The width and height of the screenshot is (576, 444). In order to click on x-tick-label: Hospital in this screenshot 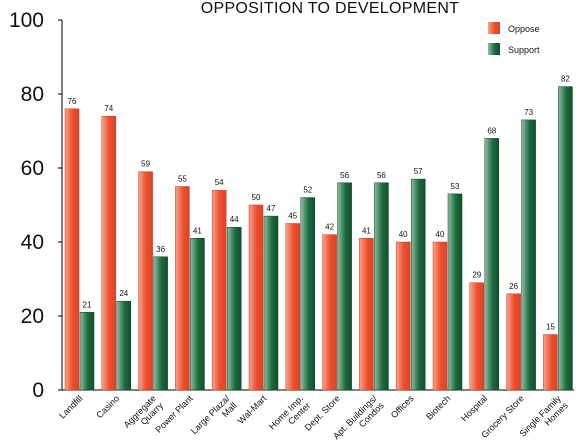, I will do `click(474, 408)`.